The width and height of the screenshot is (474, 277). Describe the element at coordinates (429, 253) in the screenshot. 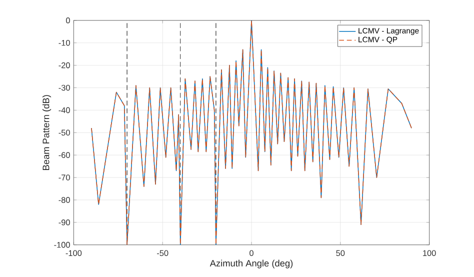

I see `x-tick-label: 100` at that location.